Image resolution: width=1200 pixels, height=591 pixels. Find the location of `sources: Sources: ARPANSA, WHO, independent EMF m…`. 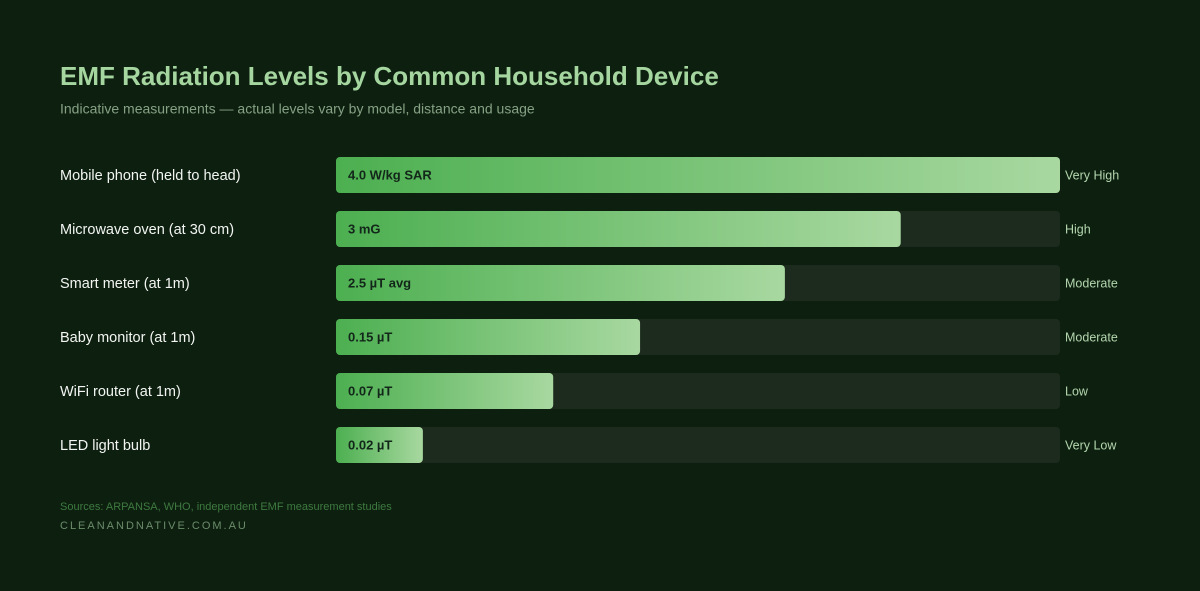

sources: Sources: ARPANSA, WHO, independent EMF m… is located at coordinates (226, 507).